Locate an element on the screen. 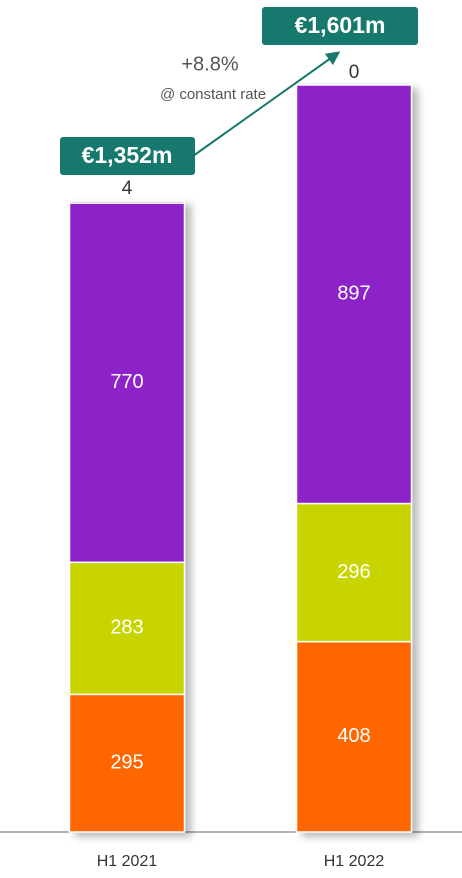 Image resolution: width=462 pixels, height=878 pixels. value-label: 283 is located at coordinates (126, 628).